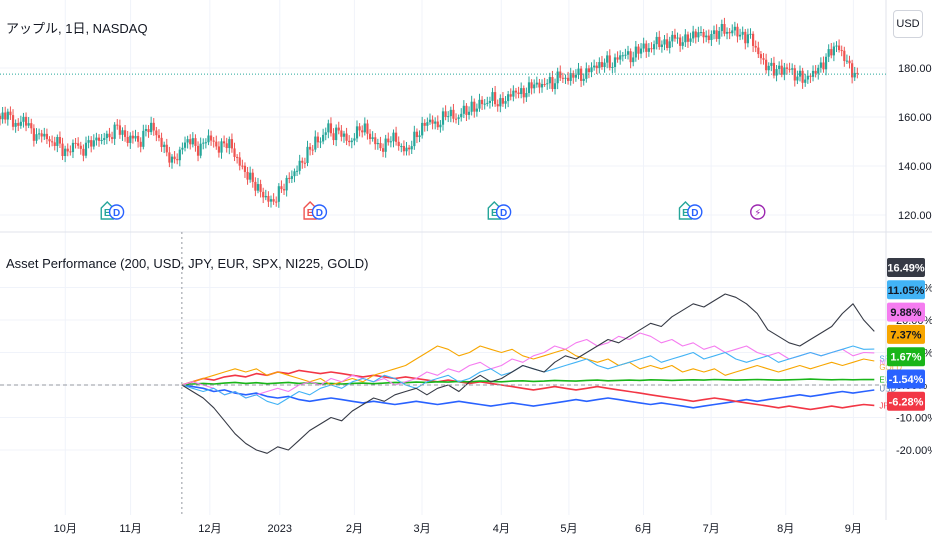  What do you see at coordinates (908, 24) in the screenshot?
I see `currency-button: USD` at bounding box center [908, 24].